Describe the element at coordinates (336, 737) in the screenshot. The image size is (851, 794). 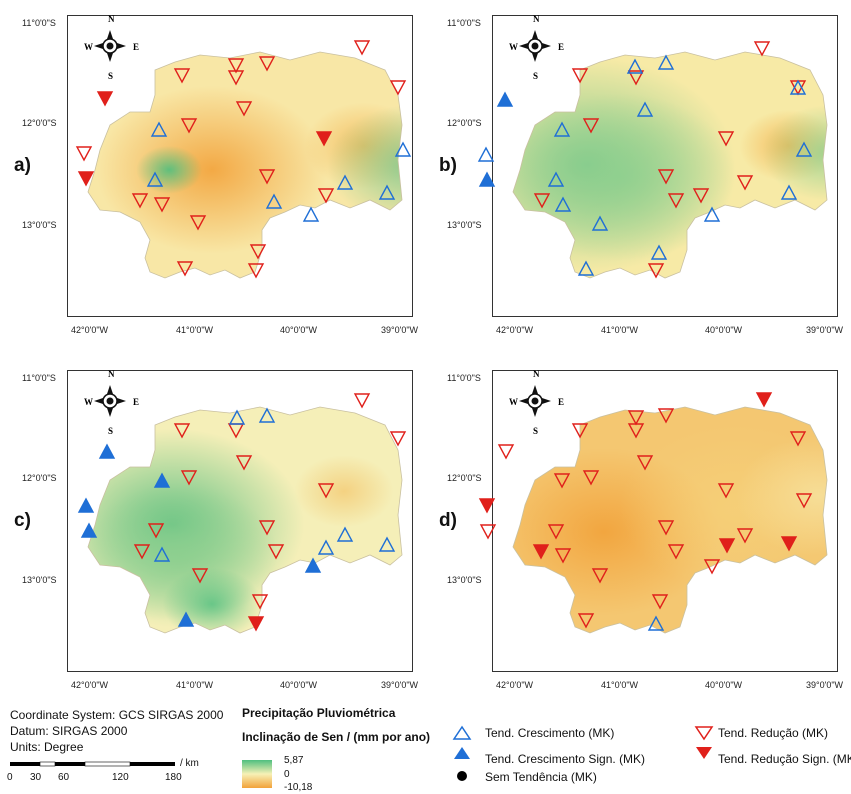
I see `legend-subtitle: Inclinação de Sen / (mm por ano)` at that location.